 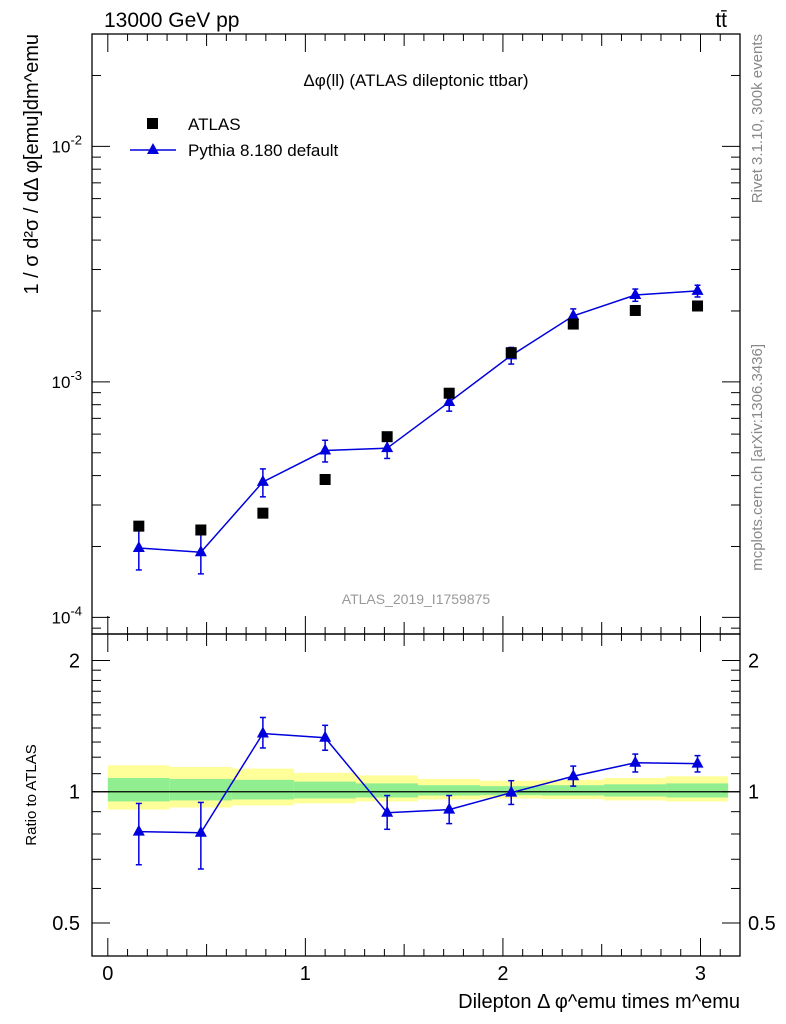 What do you see at coordinates (152, 123) in the screenshot?
I see `legend-atlas-marker` at bounding box center [152, 123].